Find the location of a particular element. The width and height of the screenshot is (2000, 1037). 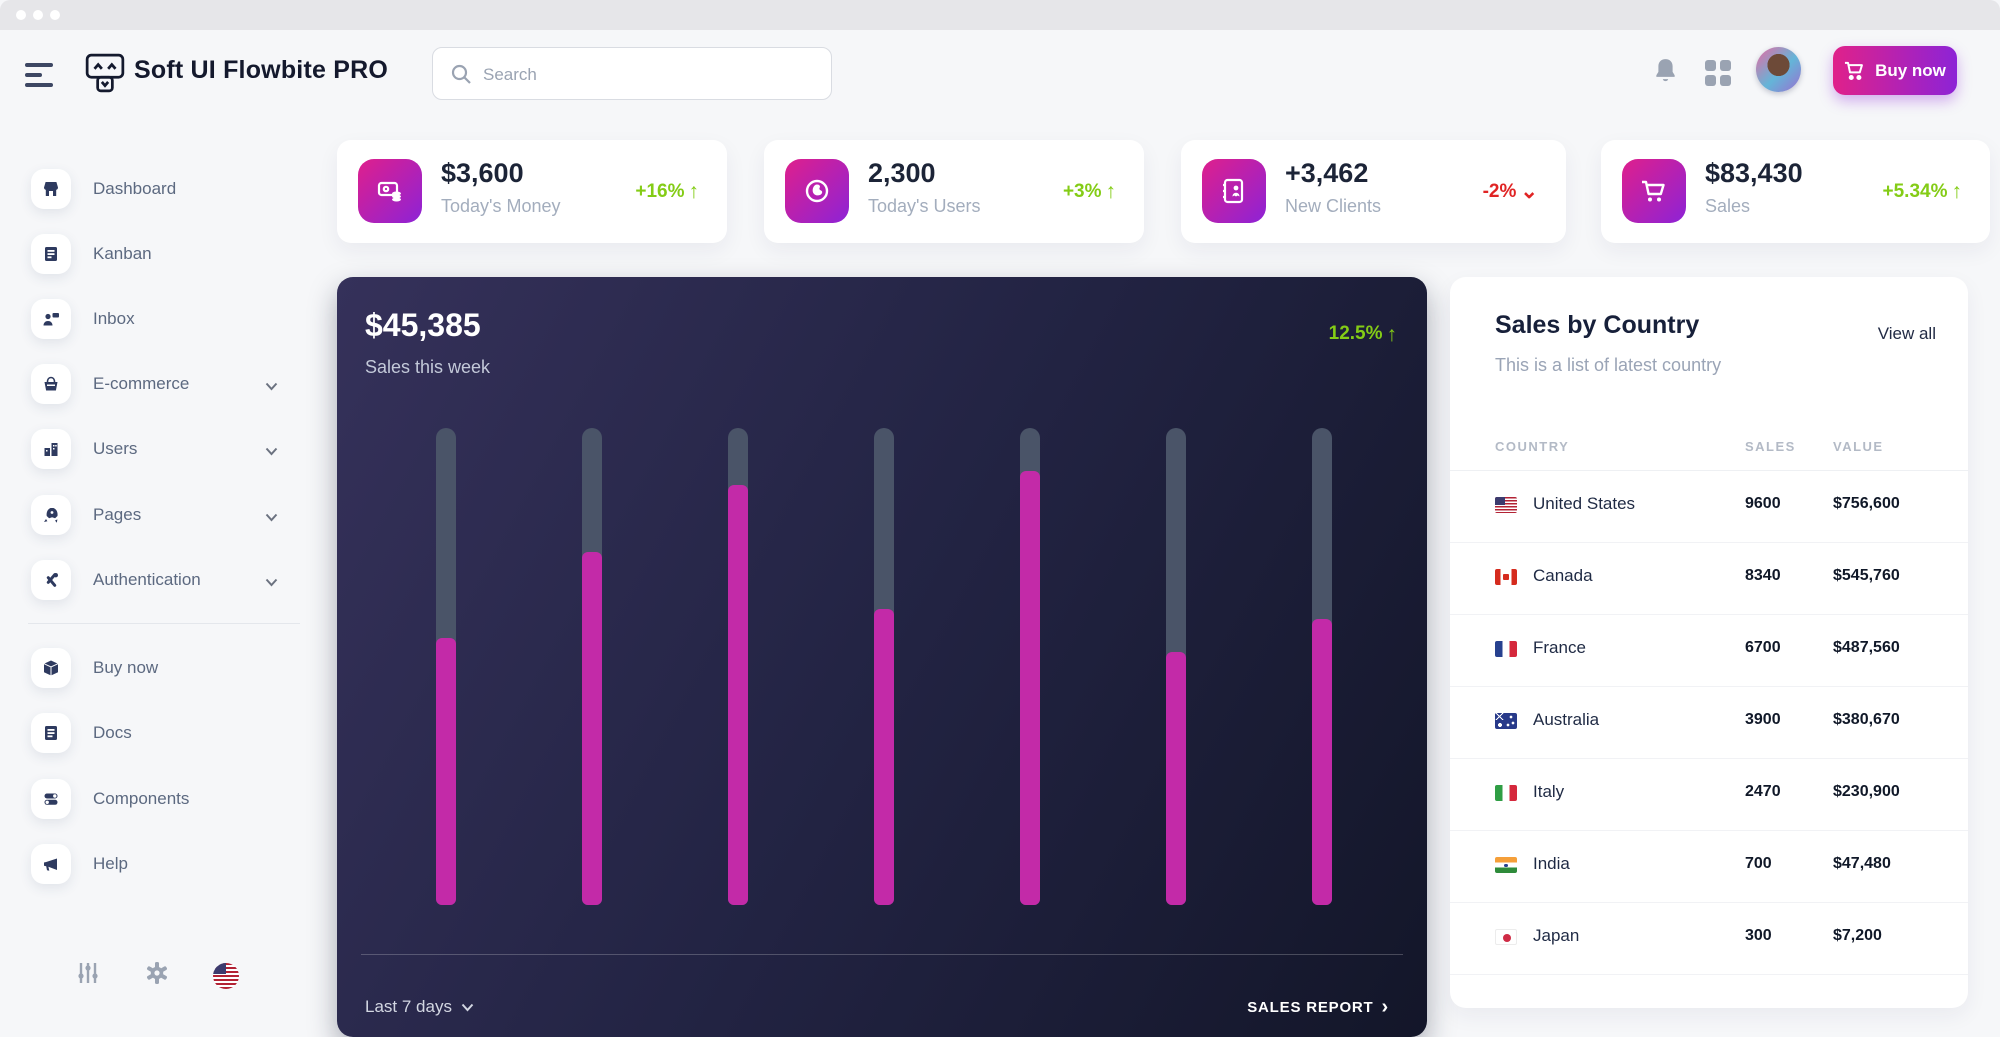

sidebar-label: Dashboard is located at coordinates (135, 188).